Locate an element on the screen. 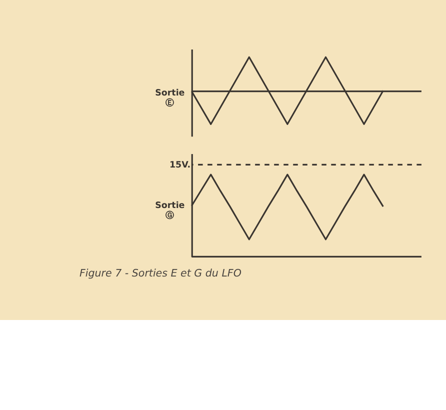 The height and width of the screenshot is (410, 446). caption: Figure 7 - Sorties E et G du LFO is located at coordinates (160, 273).